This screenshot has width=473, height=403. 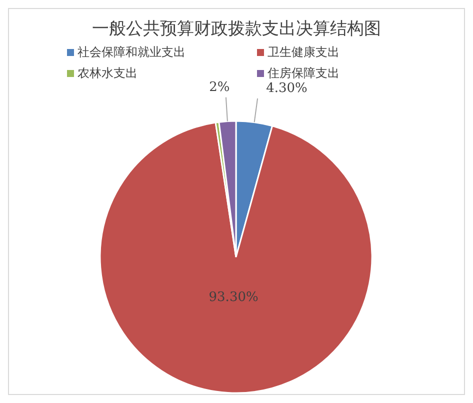 What do you see at coordinates (287, 88) in the screenshot?
I see `data-label: 4.30%` at bounding box center [287, 88].